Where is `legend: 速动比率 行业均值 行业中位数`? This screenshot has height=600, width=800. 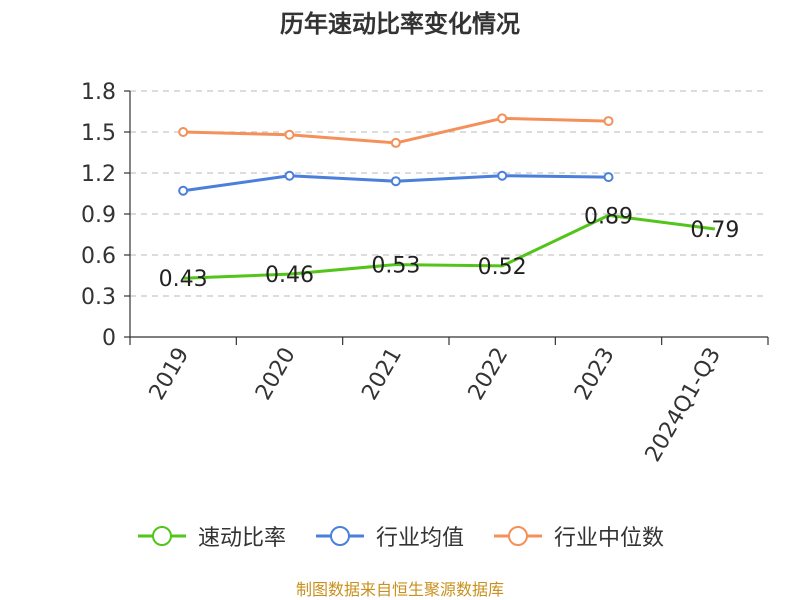 legend: 速动比率 行业均值 行业中位数 is located at coordinates (400, 536).